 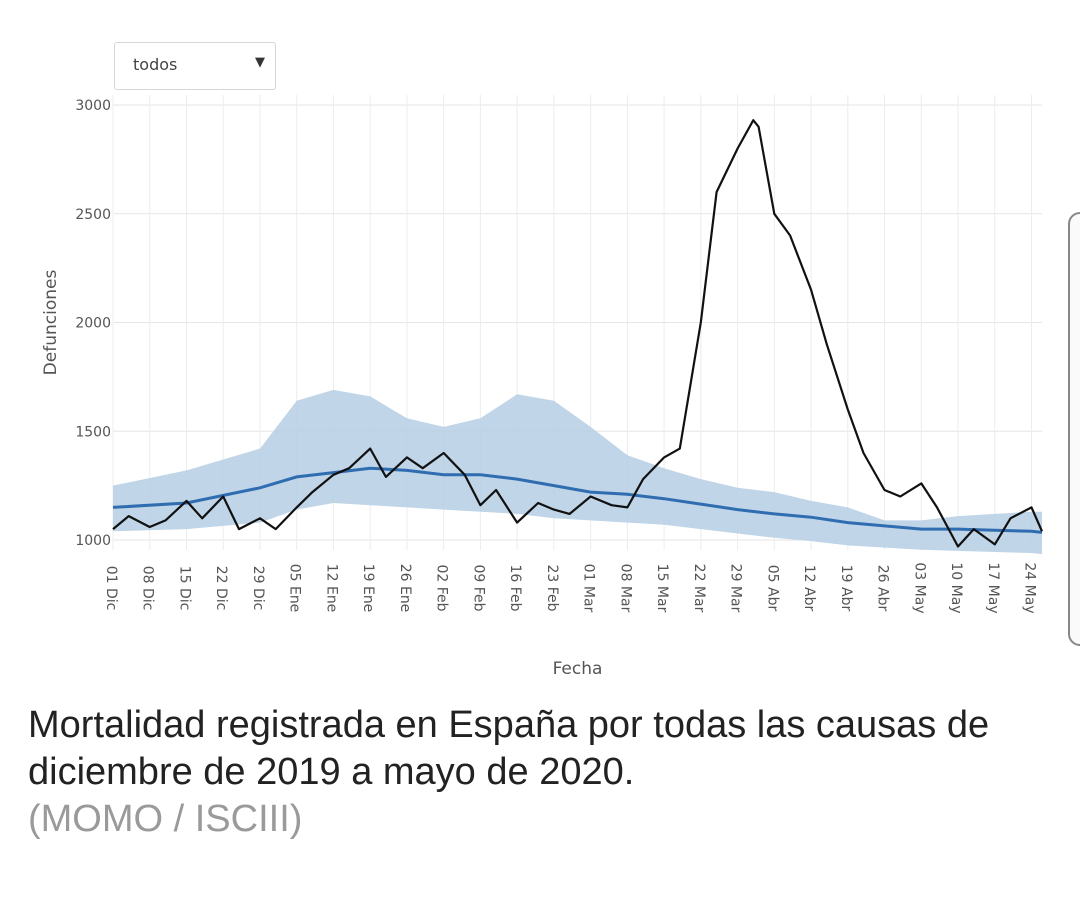 I want to click on dropdown-arrow-icon: ▼, so click(x=260, y=62).